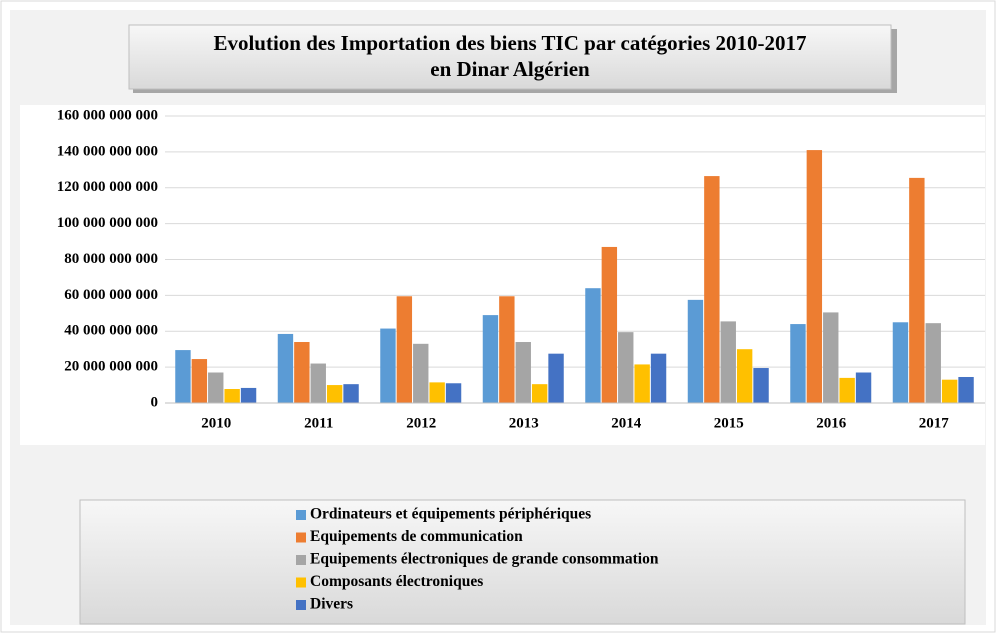 The height and width of the screenshot is (633, 996). Describe the element at coordinates (111, 367) in the screenshot. I see `y-tick-label: 20 000 000 000` at that location.